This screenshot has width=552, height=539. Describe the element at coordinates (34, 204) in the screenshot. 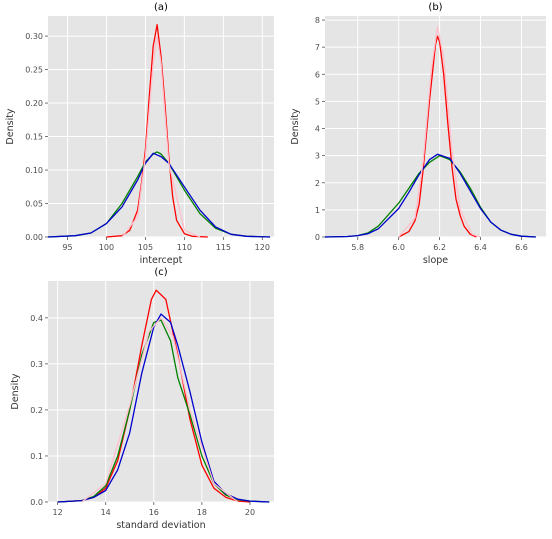

I see `y-tick-label: 0.05` at that location.